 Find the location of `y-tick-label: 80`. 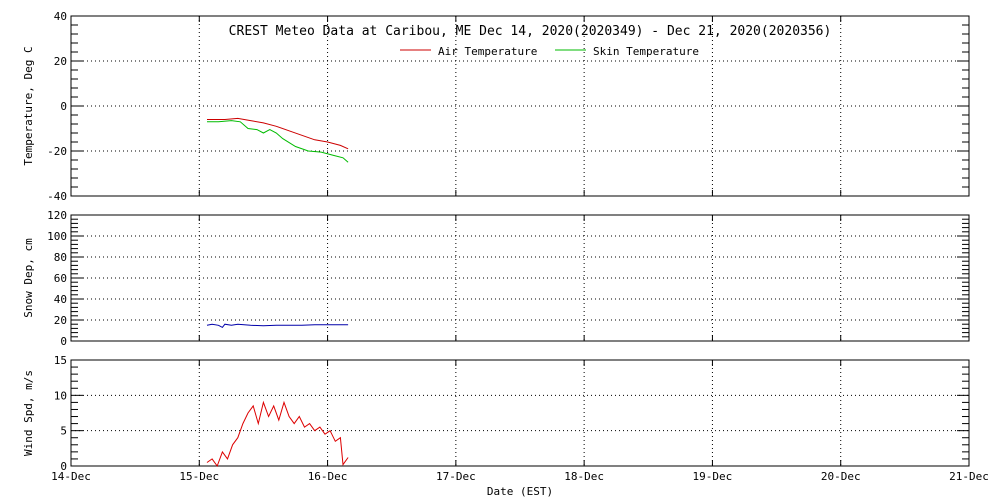

y-tick-label: 80 is located at coordinates (60, 257).